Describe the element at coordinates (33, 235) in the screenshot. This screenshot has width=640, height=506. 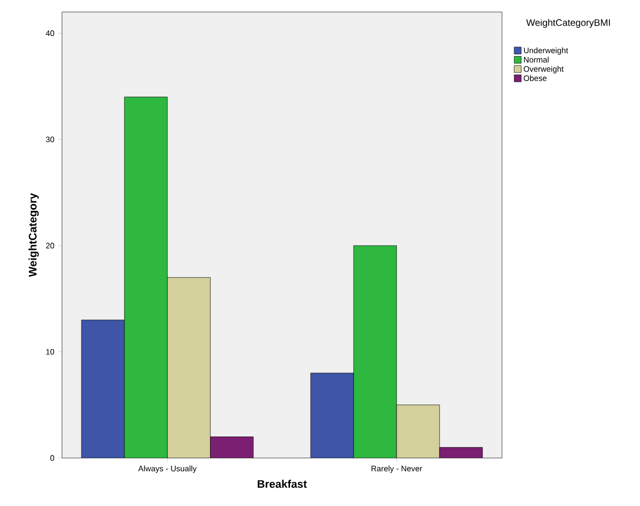
I see `y-axis-title: WeightCategory` at that location.